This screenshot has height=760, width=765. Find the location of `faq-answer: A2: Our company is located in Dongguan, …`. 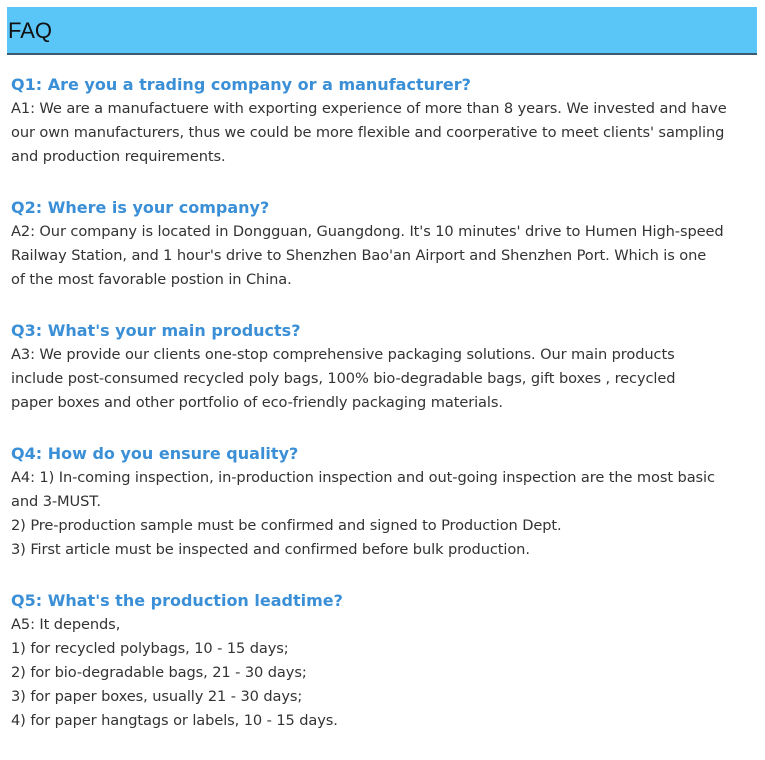

faq-answer: A2: Our company is located in Dongguan, … is located at coordinates (383, 256).